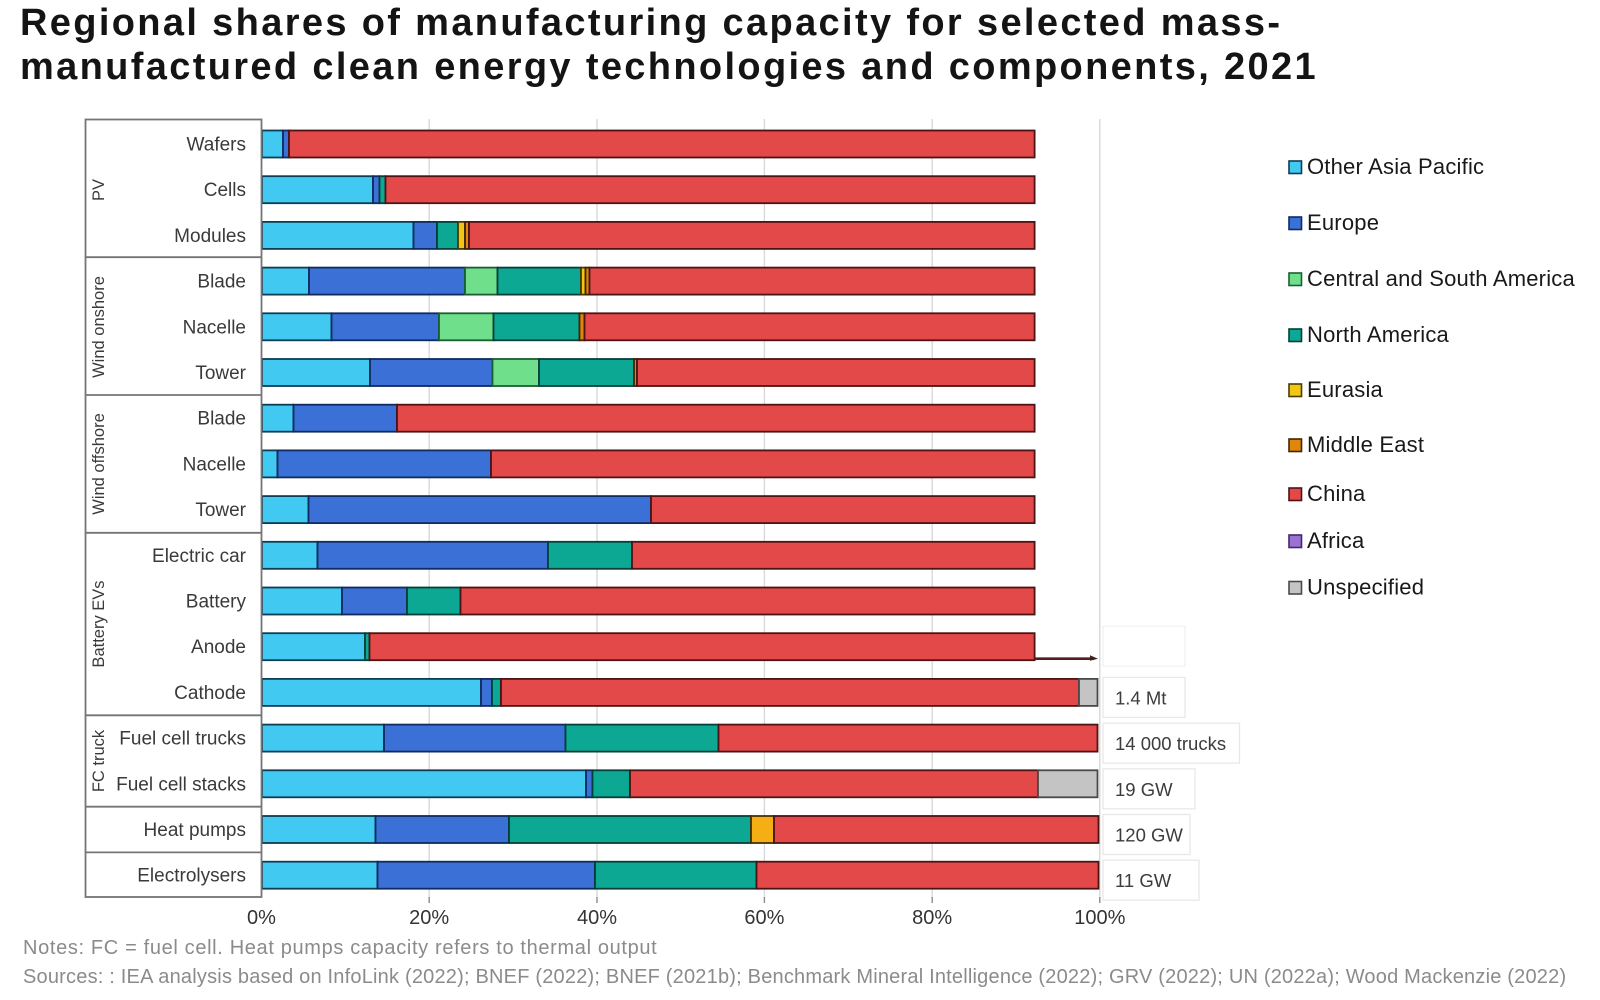  I want to click on svg-text: Electrolysers, so click(191, 876).